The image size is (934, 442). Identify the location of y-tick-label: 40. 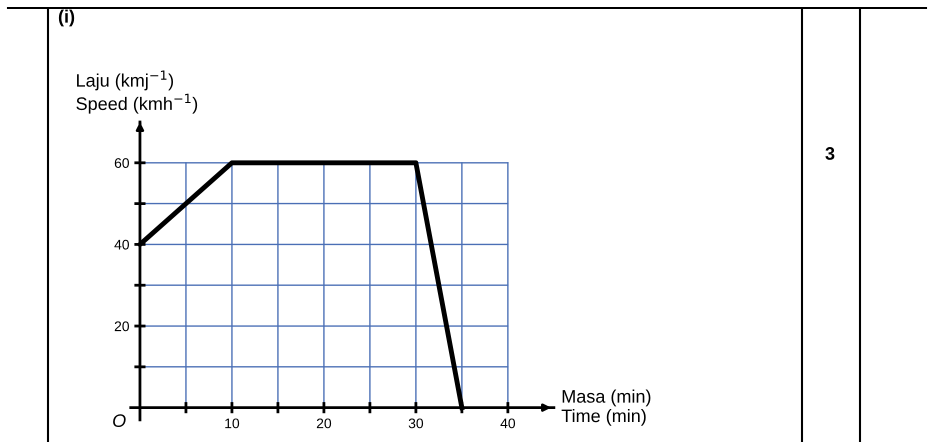
(121, 245).